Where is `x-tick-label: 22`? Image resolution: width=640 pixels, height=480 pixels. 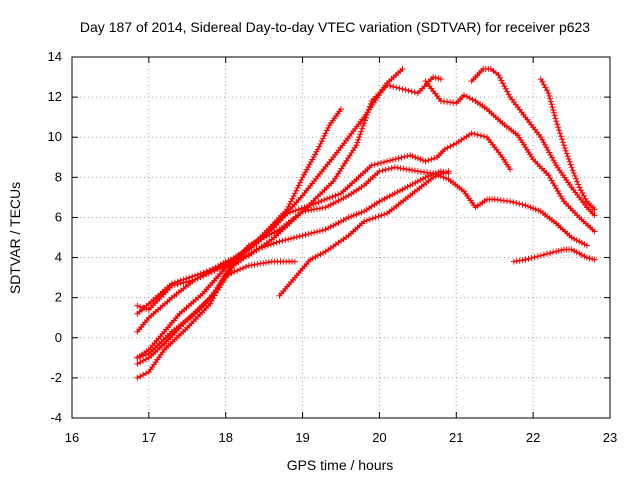
x-tick-label: 22 is located at coordinates (533, 437).